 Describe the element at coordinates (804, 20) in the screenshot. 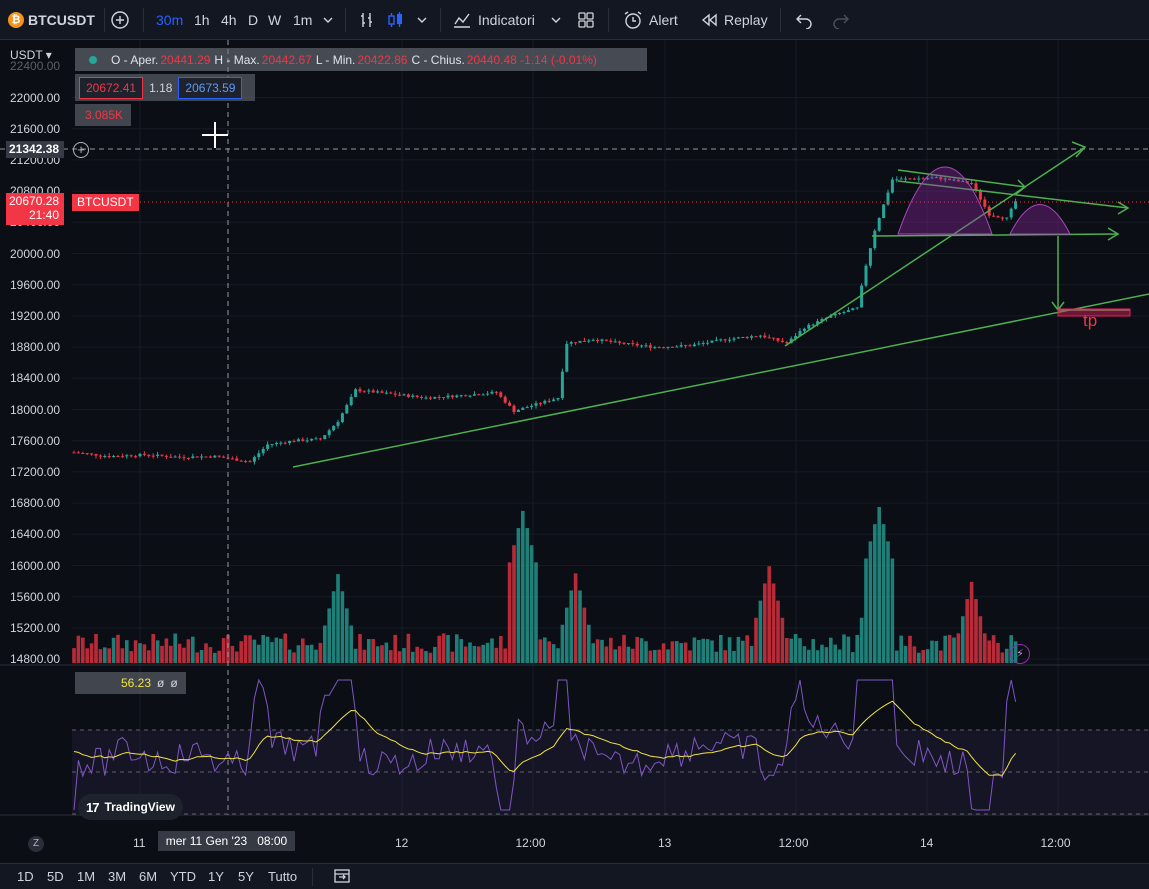

I see `undo-button` at that location.